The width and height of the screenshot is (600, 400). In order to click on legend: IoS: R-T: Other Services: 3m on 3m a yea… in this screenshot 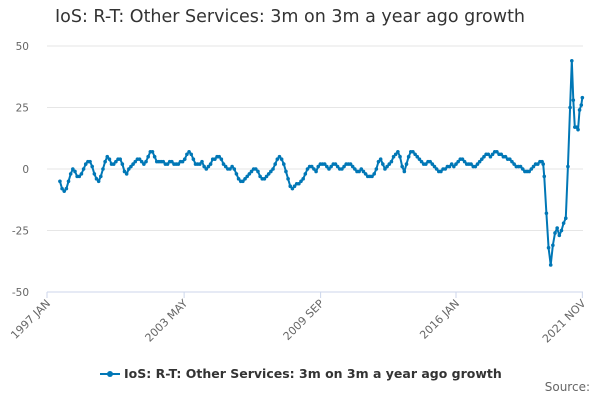, I will do `click(301, 373)`.